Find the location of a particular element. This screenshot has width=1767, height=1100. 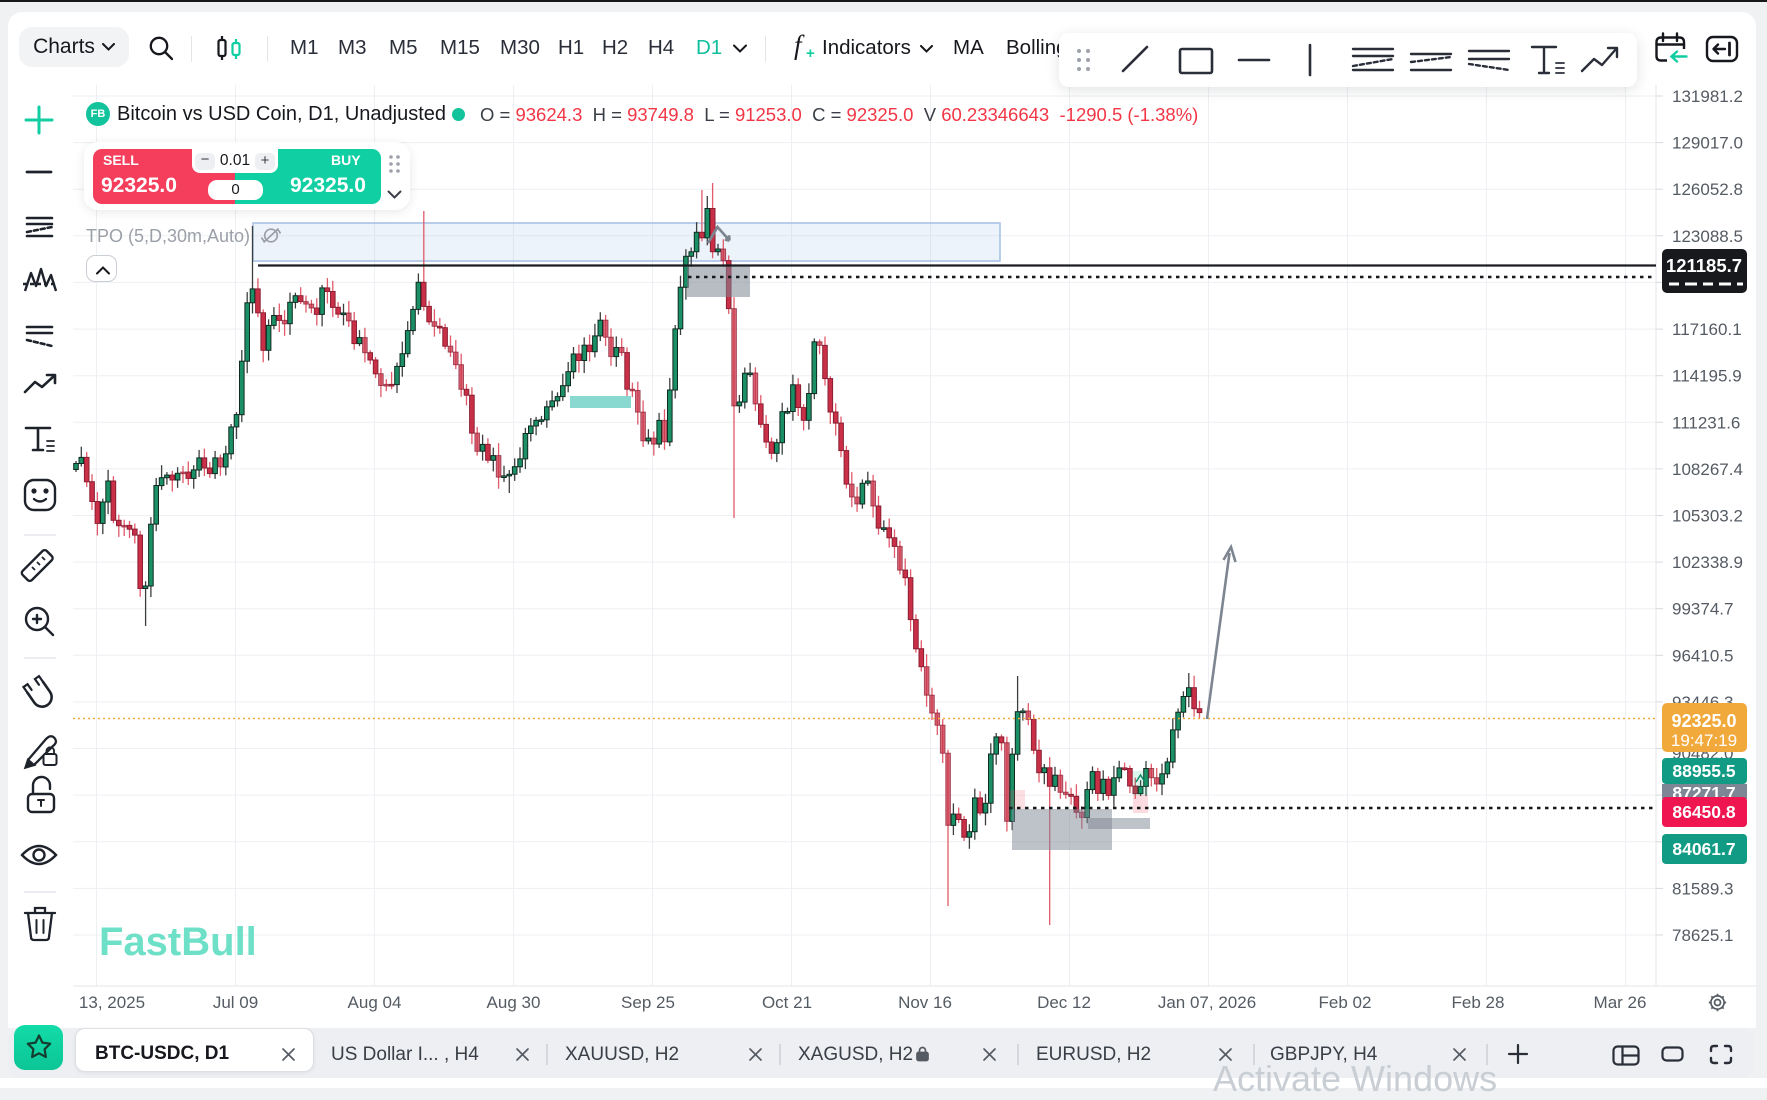

svg-text: 123088.5 is located at coordinates (1707, 236).